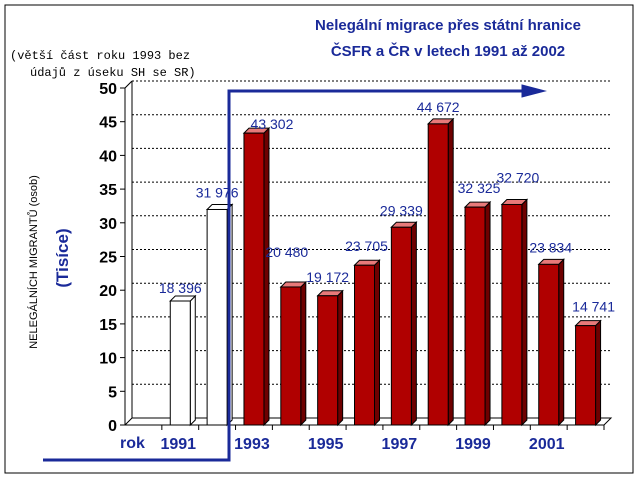 This screenshot has width=640, height=485. I want to click on data-label: 14 741, so click(593, 307).